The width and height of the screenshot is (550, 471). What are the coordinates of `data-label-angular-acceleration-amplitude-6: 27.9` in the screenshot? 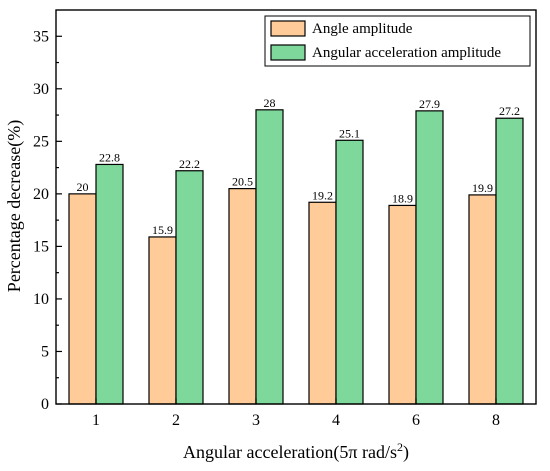 It's located at (429, 104).